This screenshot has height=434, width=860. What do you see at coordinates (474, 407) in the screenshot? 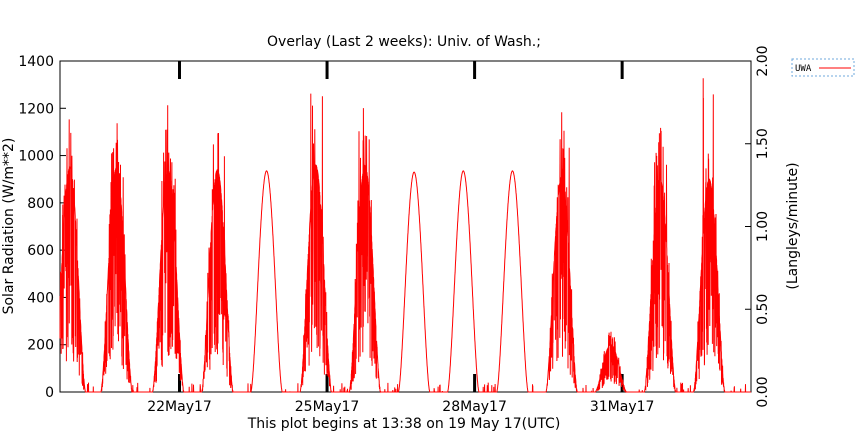
I see `x-tick-label: 28May17` at bounding box center [474, 407].